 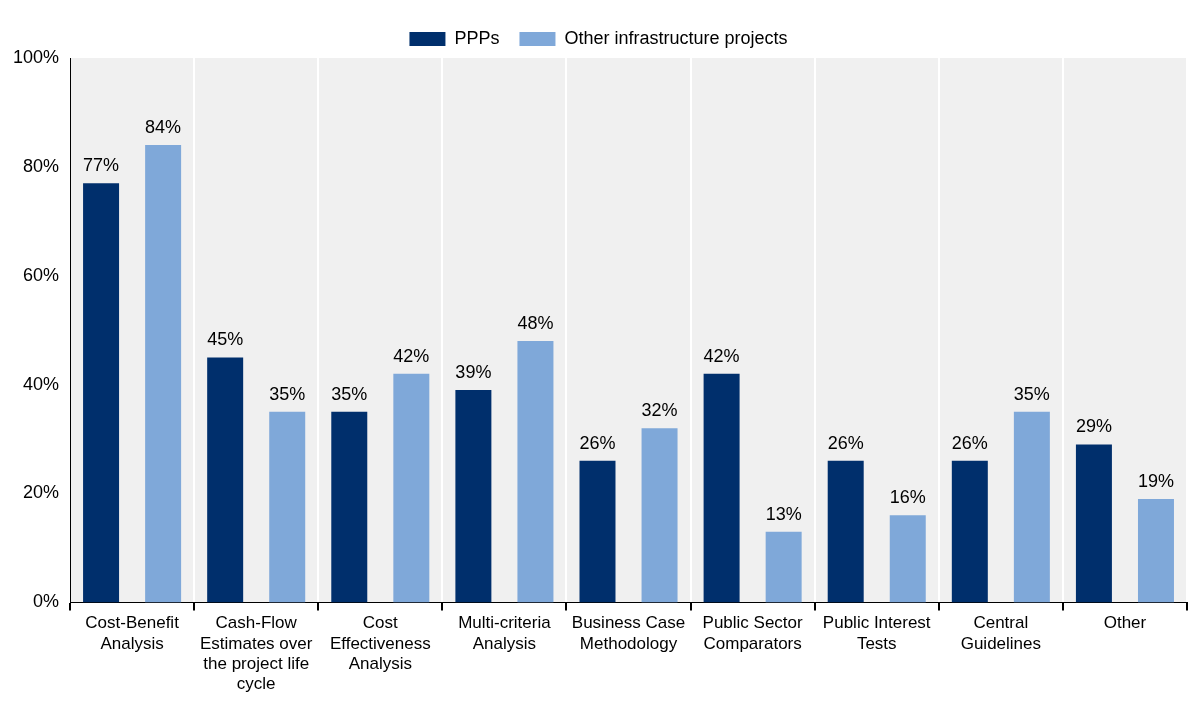 What do you see at coordinates (753, 633) in the screenshot?
I see `x-tick-label: Public Sector Comparators` at bounding box center [753, 633].